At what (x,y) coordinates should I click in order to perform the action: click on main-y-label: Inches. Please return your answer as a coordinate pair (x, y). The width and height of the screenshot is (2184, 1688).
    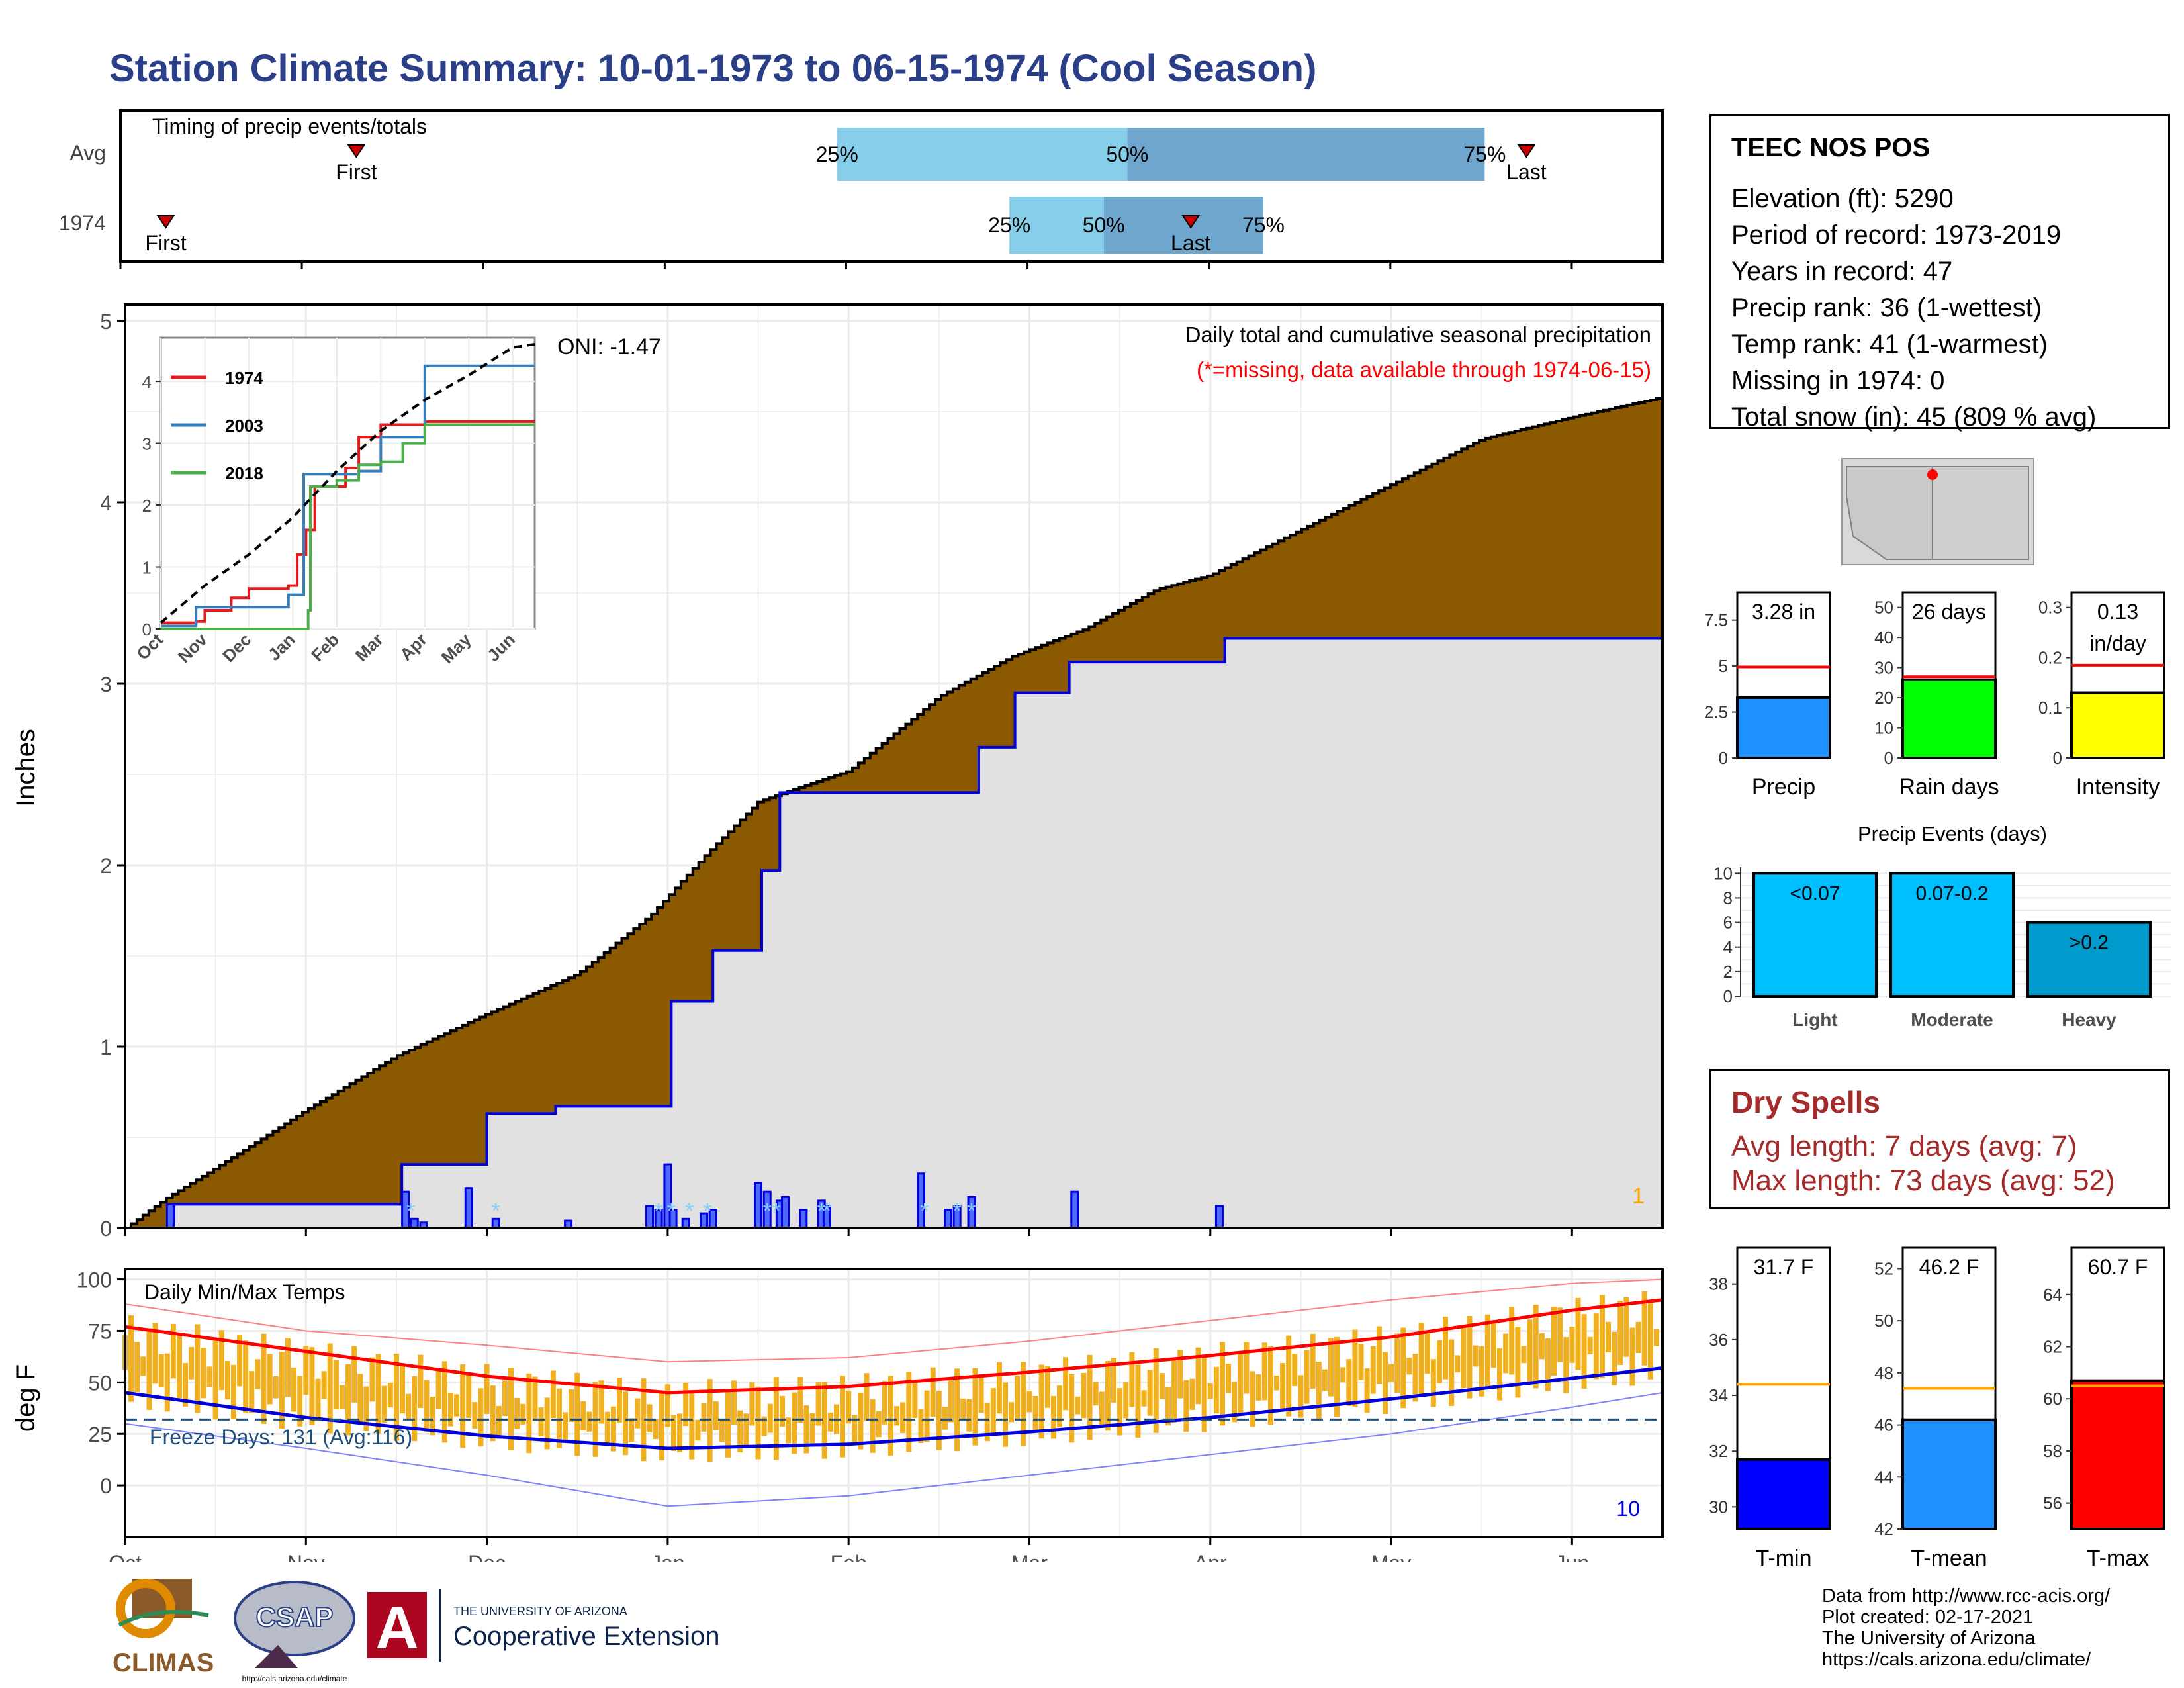
    Looking at the image, I should click on (26, 768).